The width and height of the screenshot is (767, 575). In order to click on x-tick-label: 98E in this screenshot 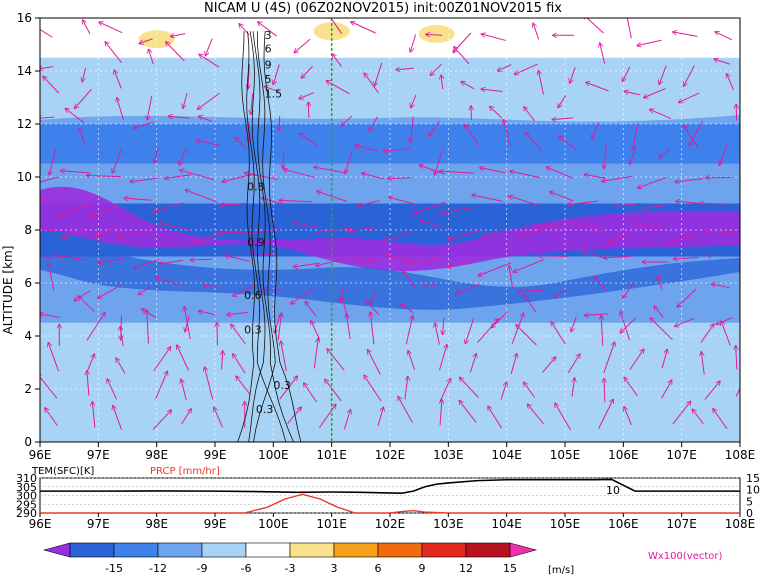, I will do `click(156, 455)`.